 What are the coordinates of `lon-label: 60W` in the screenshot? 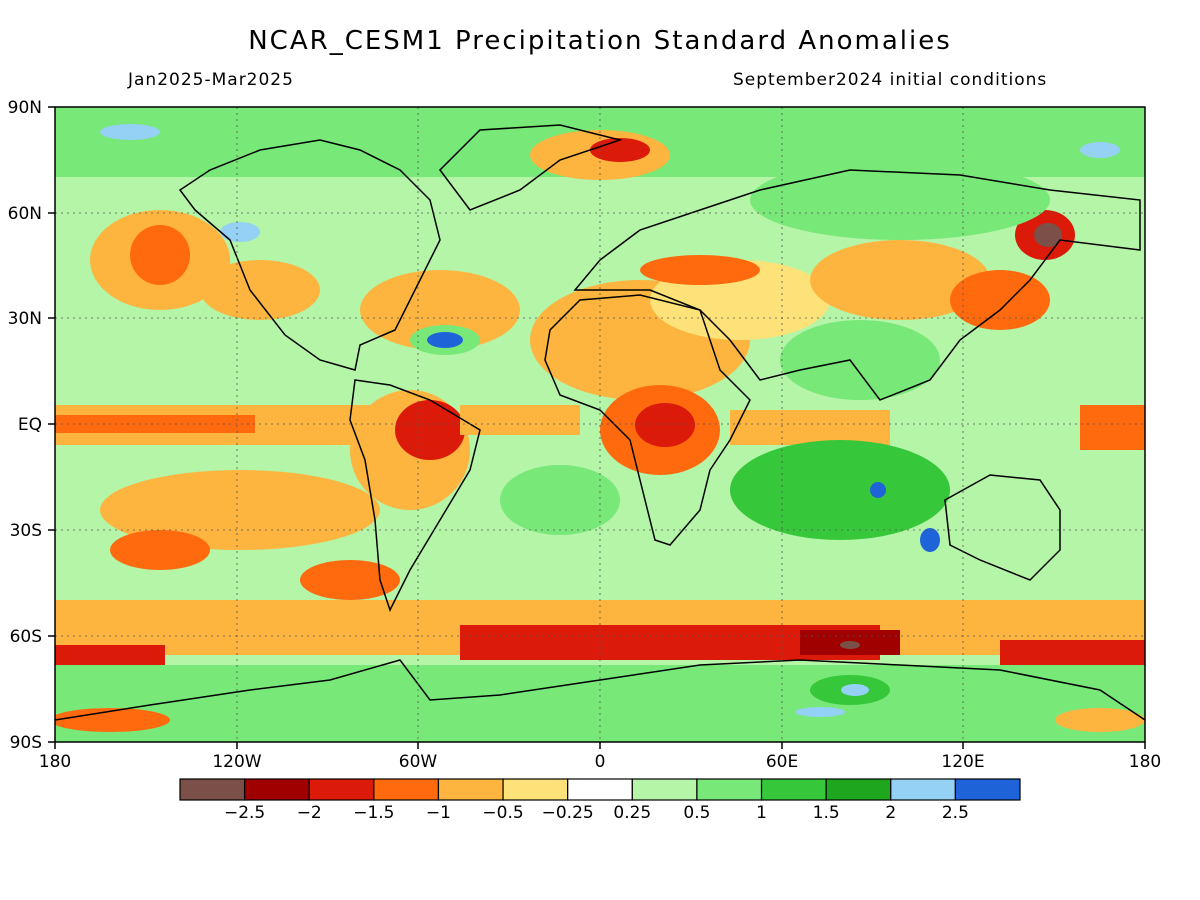 It's located at (418, 762).